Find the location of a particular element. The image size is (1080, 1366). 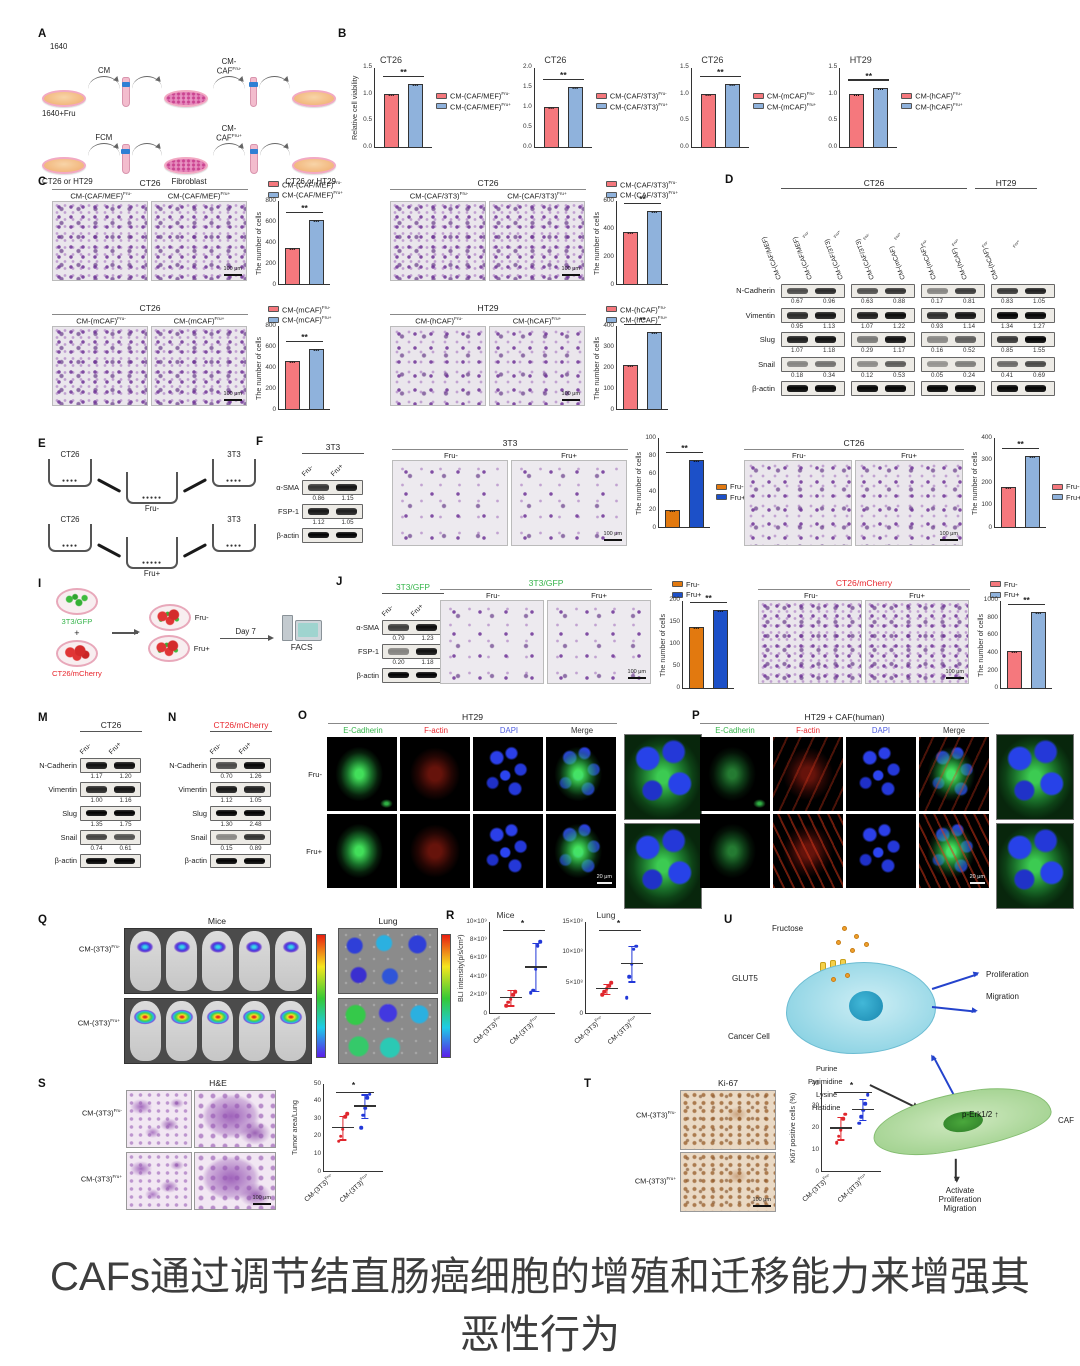

axis-tick: 2.0 is located at coordinates (527, 67).